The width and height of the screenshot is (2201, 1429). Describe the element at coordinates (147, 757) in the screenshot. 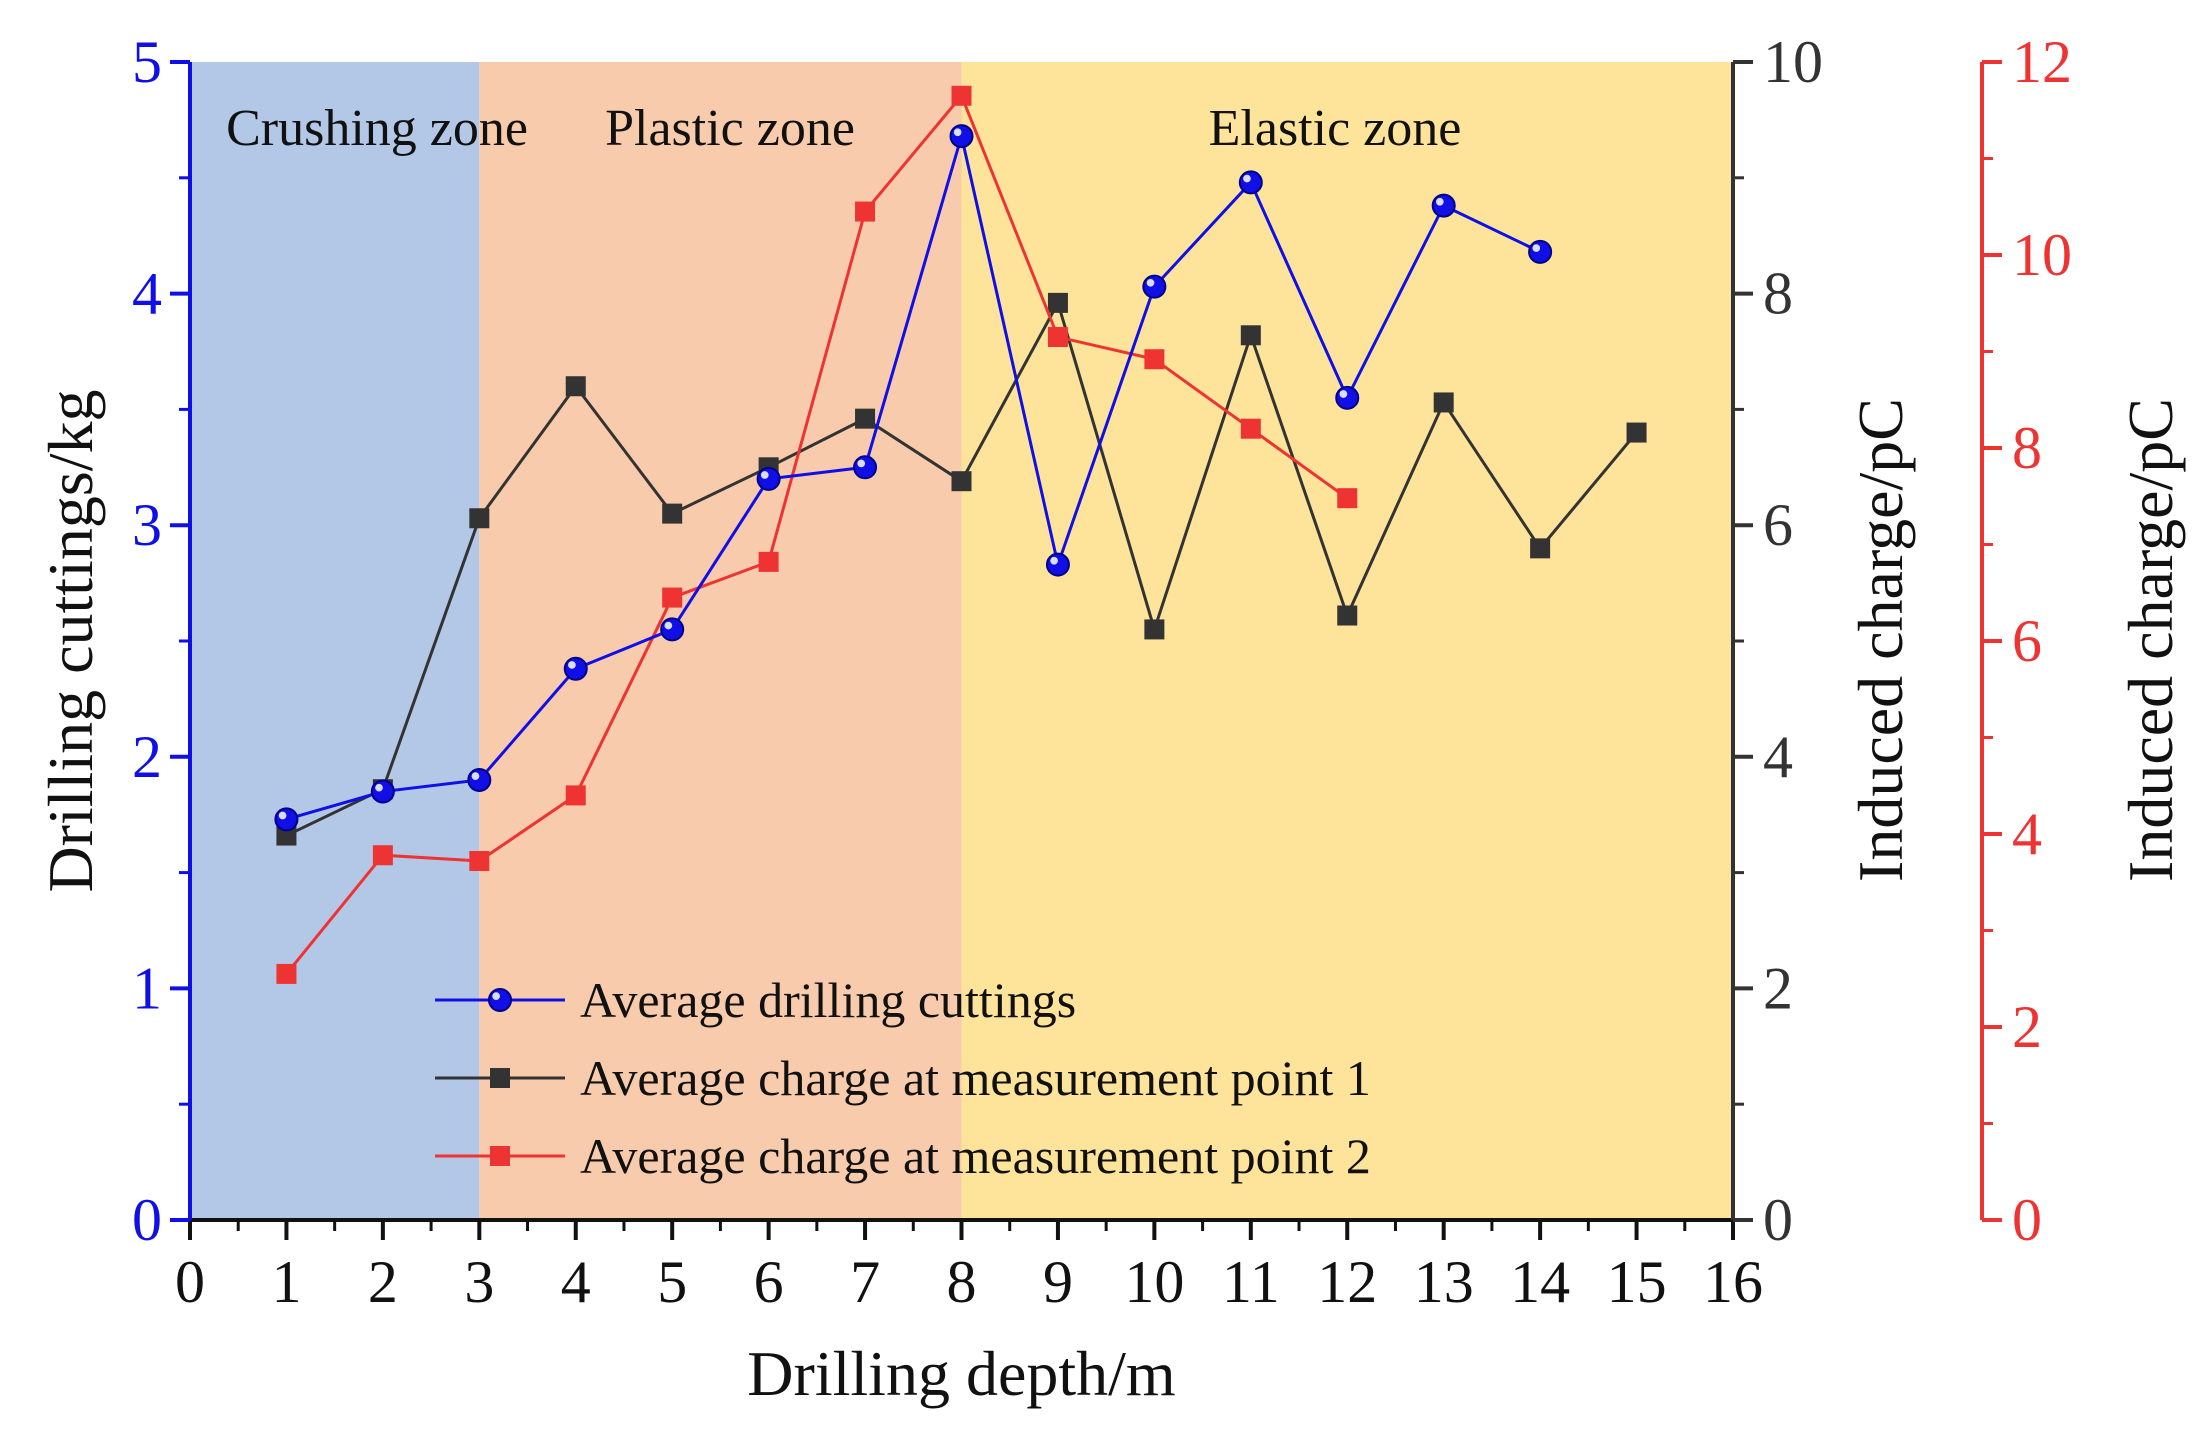

I see `y-tick-label: 2` at that location.